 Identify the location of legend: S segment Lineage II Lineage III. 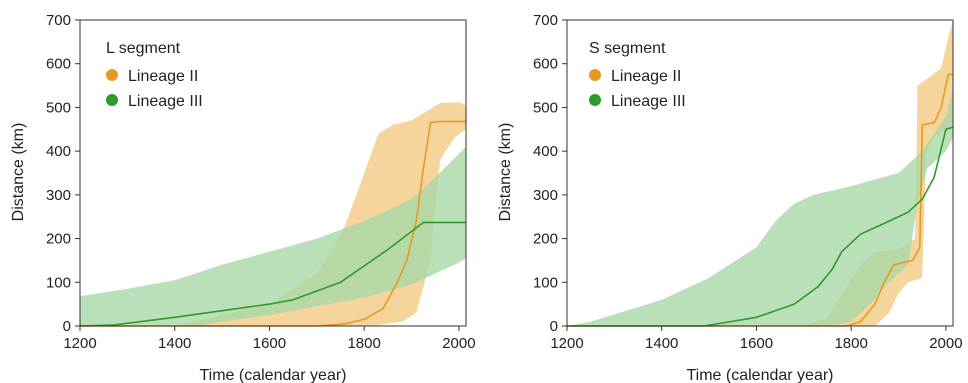
(637, 75).